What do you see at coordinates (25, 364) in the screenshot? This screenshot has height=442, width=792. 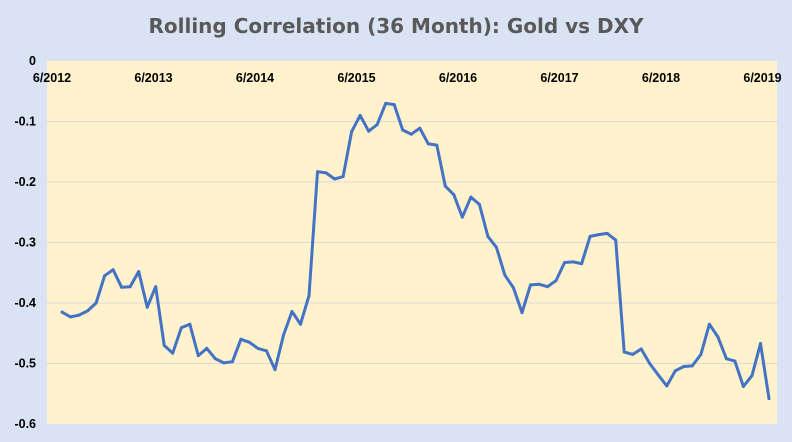 I see `y-tick-label: -0.5` at bounding box center [25, 364].